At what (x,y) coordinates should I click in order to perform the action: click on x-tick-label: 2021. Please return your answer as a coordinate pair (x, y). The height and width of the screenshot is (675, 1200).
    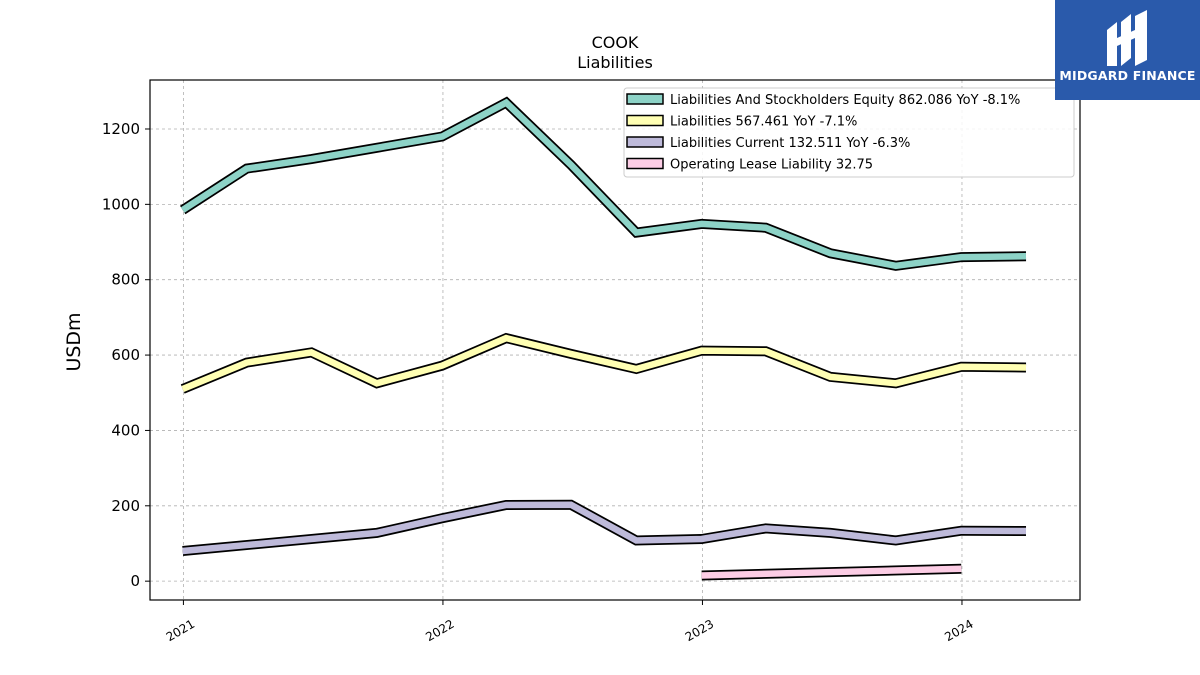
    Looking at the image, I should click on (180, 630).